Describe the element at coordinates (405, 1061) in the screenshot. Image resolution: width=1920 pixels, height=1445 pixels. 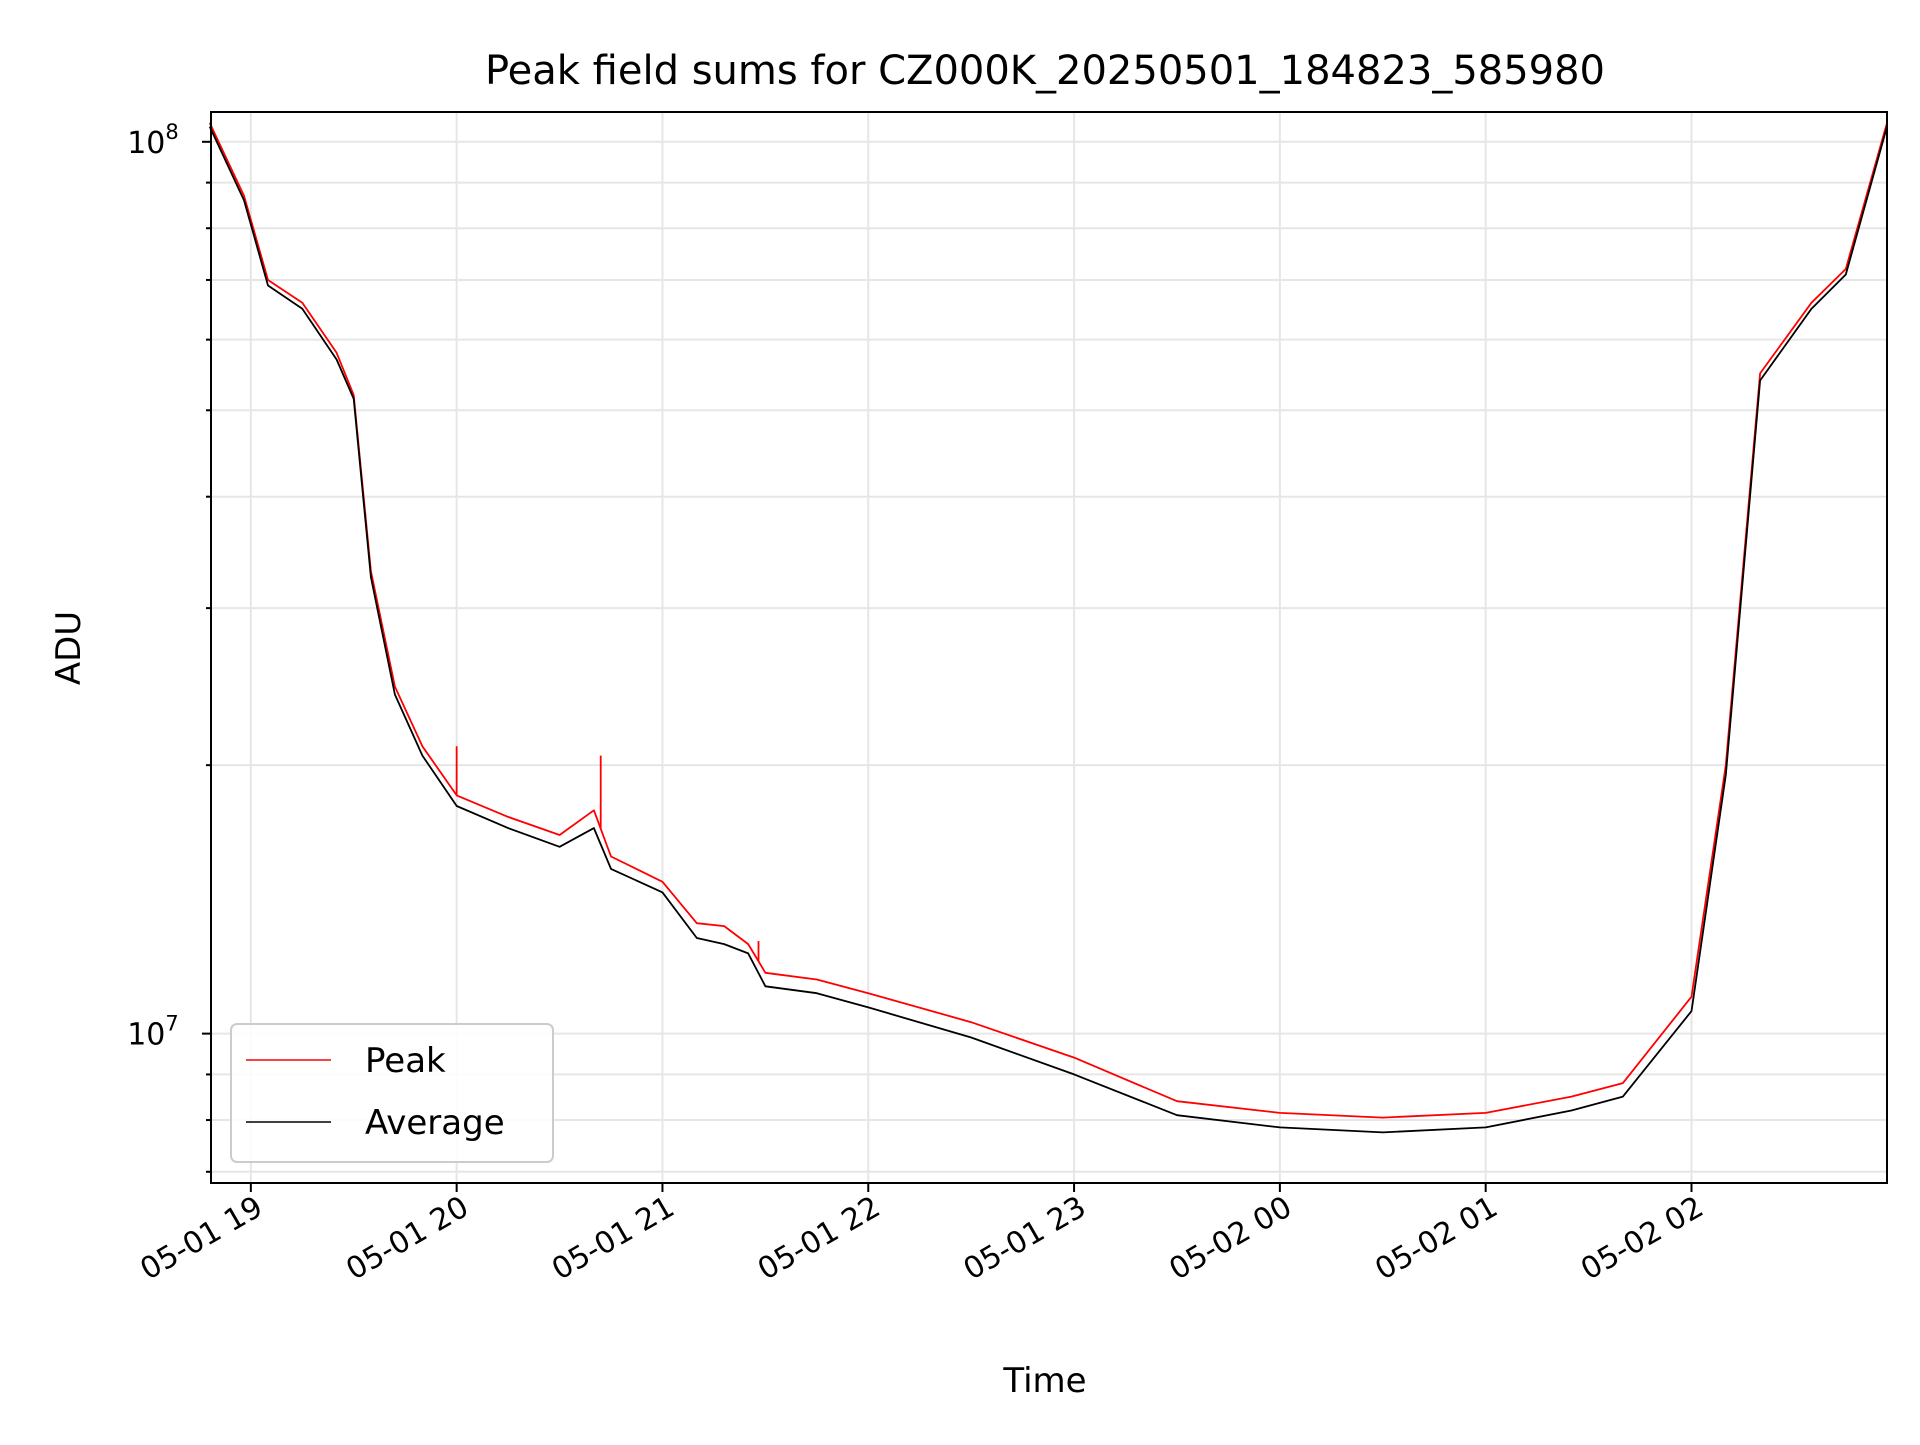
I see `legend-label-peak: Peak` at that location.